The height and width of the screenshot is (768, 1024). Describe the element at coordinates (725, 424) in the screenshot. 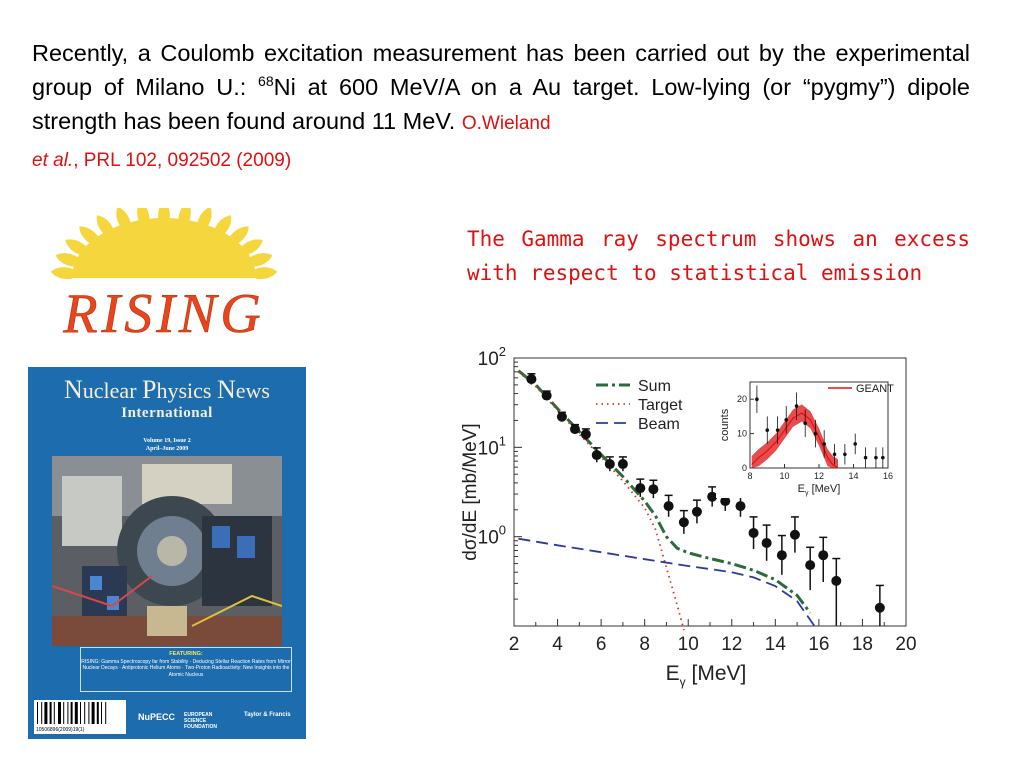

I see `inset-y-axis-label: counts` at that location.